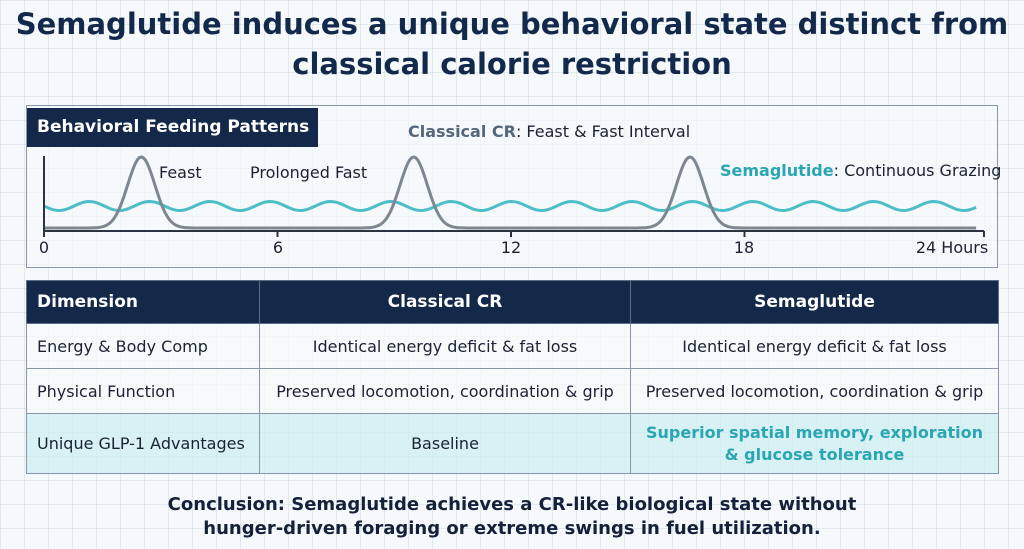 The height and width of the screenshot is (549, 1024). Describe the element at coordinates (462, 131) in the screenshot. I see `cr-series-name: Classical CR` at that location.